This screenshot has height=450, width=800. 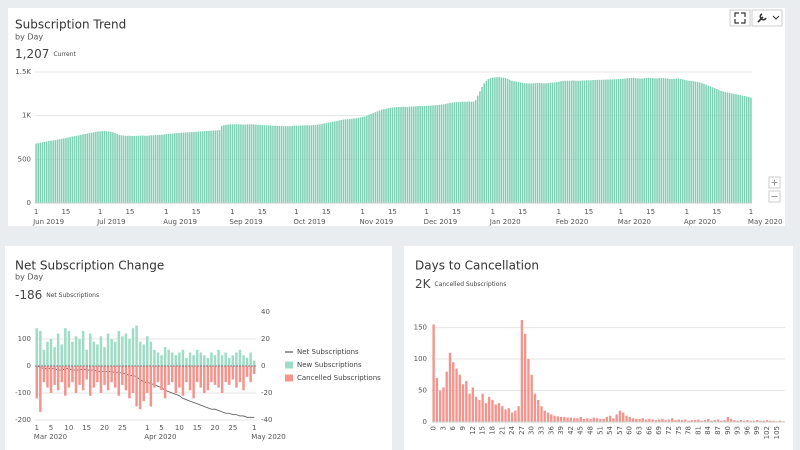 What do you see at coordinates (659, 430) in the screenshot?
I see `x-tick-label: 69` at bounding box center [659, 430].